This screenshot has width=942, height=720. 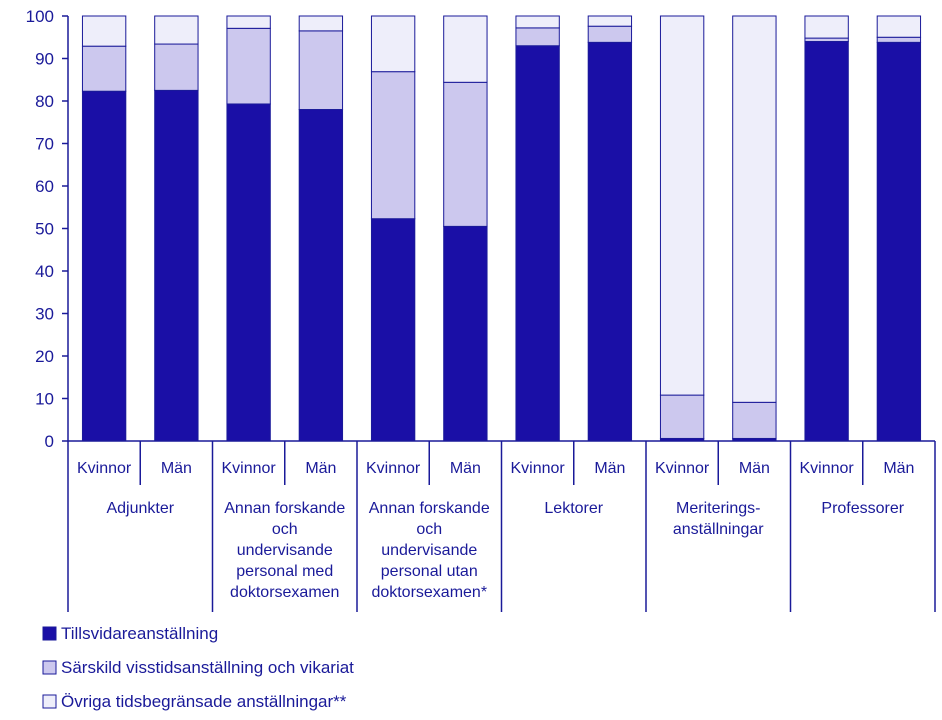 I want to click on y-tick-label: 50, so click(x=44, y=229).